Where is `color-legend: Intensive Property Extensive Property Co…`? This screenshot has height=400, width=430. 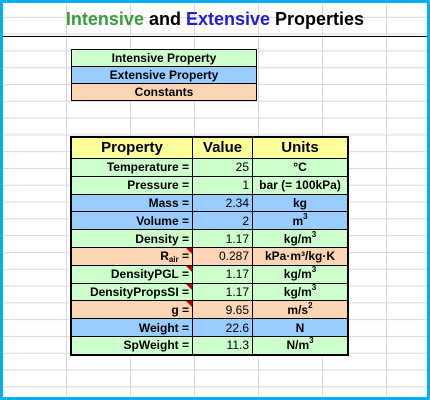 color-legend: Intensive Property Extensive Property Co… is located at coordinates (164, 75).